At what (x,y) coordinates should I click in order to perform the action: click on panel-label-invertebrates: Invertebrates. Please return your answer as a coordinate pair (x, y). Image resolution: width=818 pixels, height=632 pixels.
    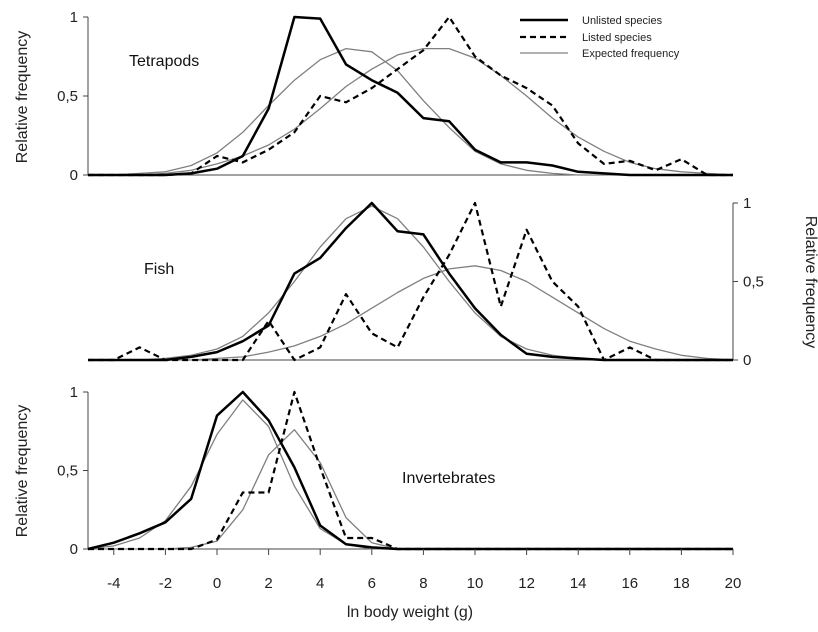
    Looking at the image, I should click on (448, 478).